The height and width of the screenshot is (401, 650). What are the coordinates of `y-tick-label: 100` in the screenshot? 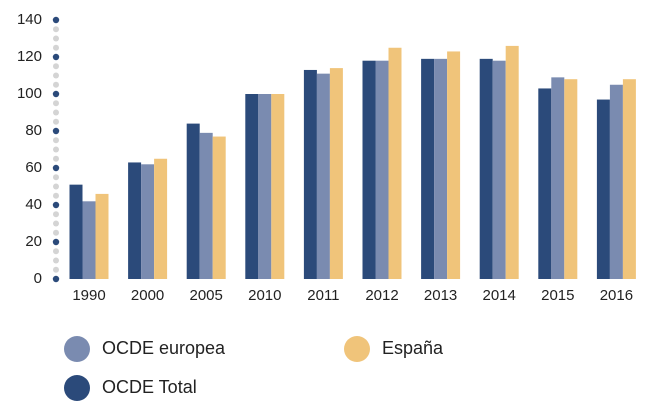 It's located at (29, 93).